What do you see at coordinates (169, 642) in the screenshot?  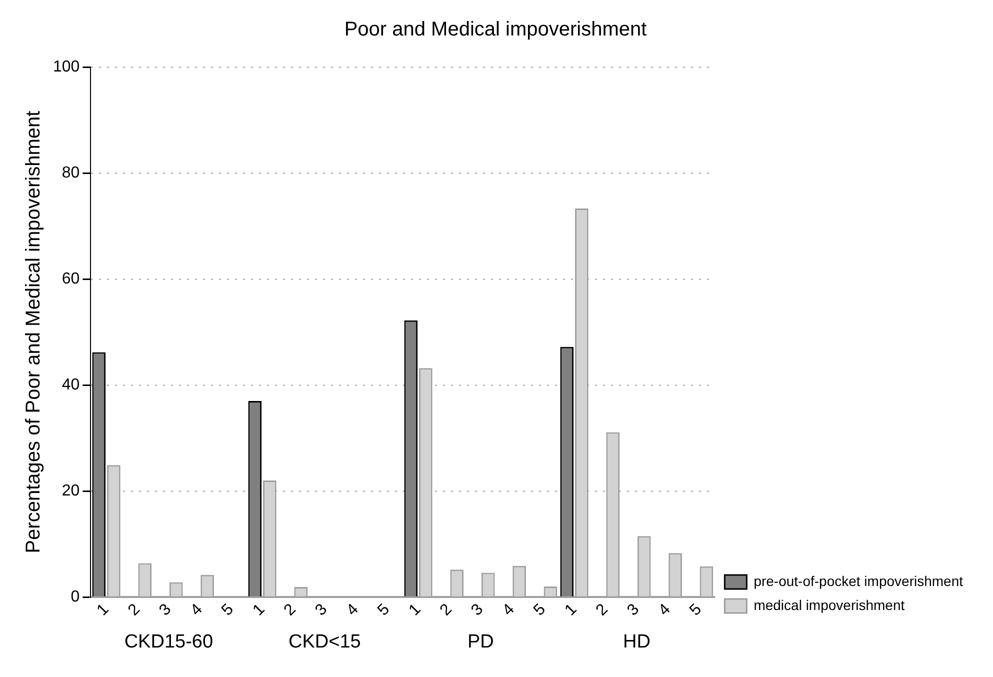 I see `text: CKD15-60` at bounding box center [169, 642].